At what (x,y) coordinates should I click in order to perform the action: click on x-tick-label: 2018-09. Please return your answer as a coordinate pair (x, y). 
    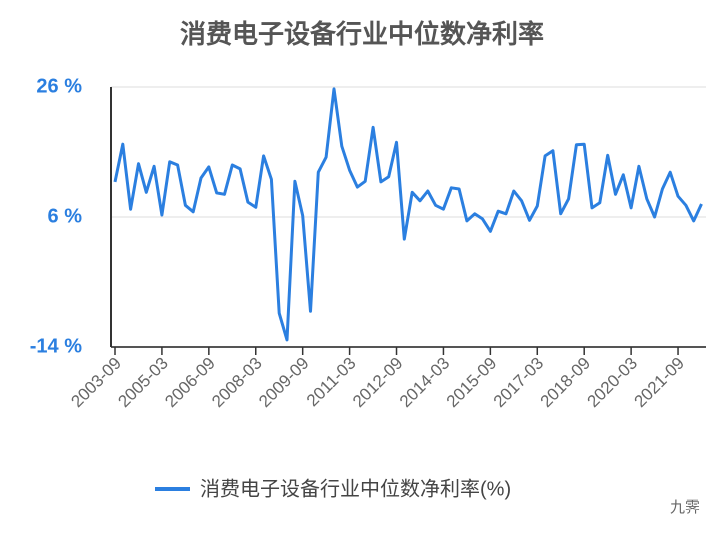
    Looking at the image, I should click on (566, 383).